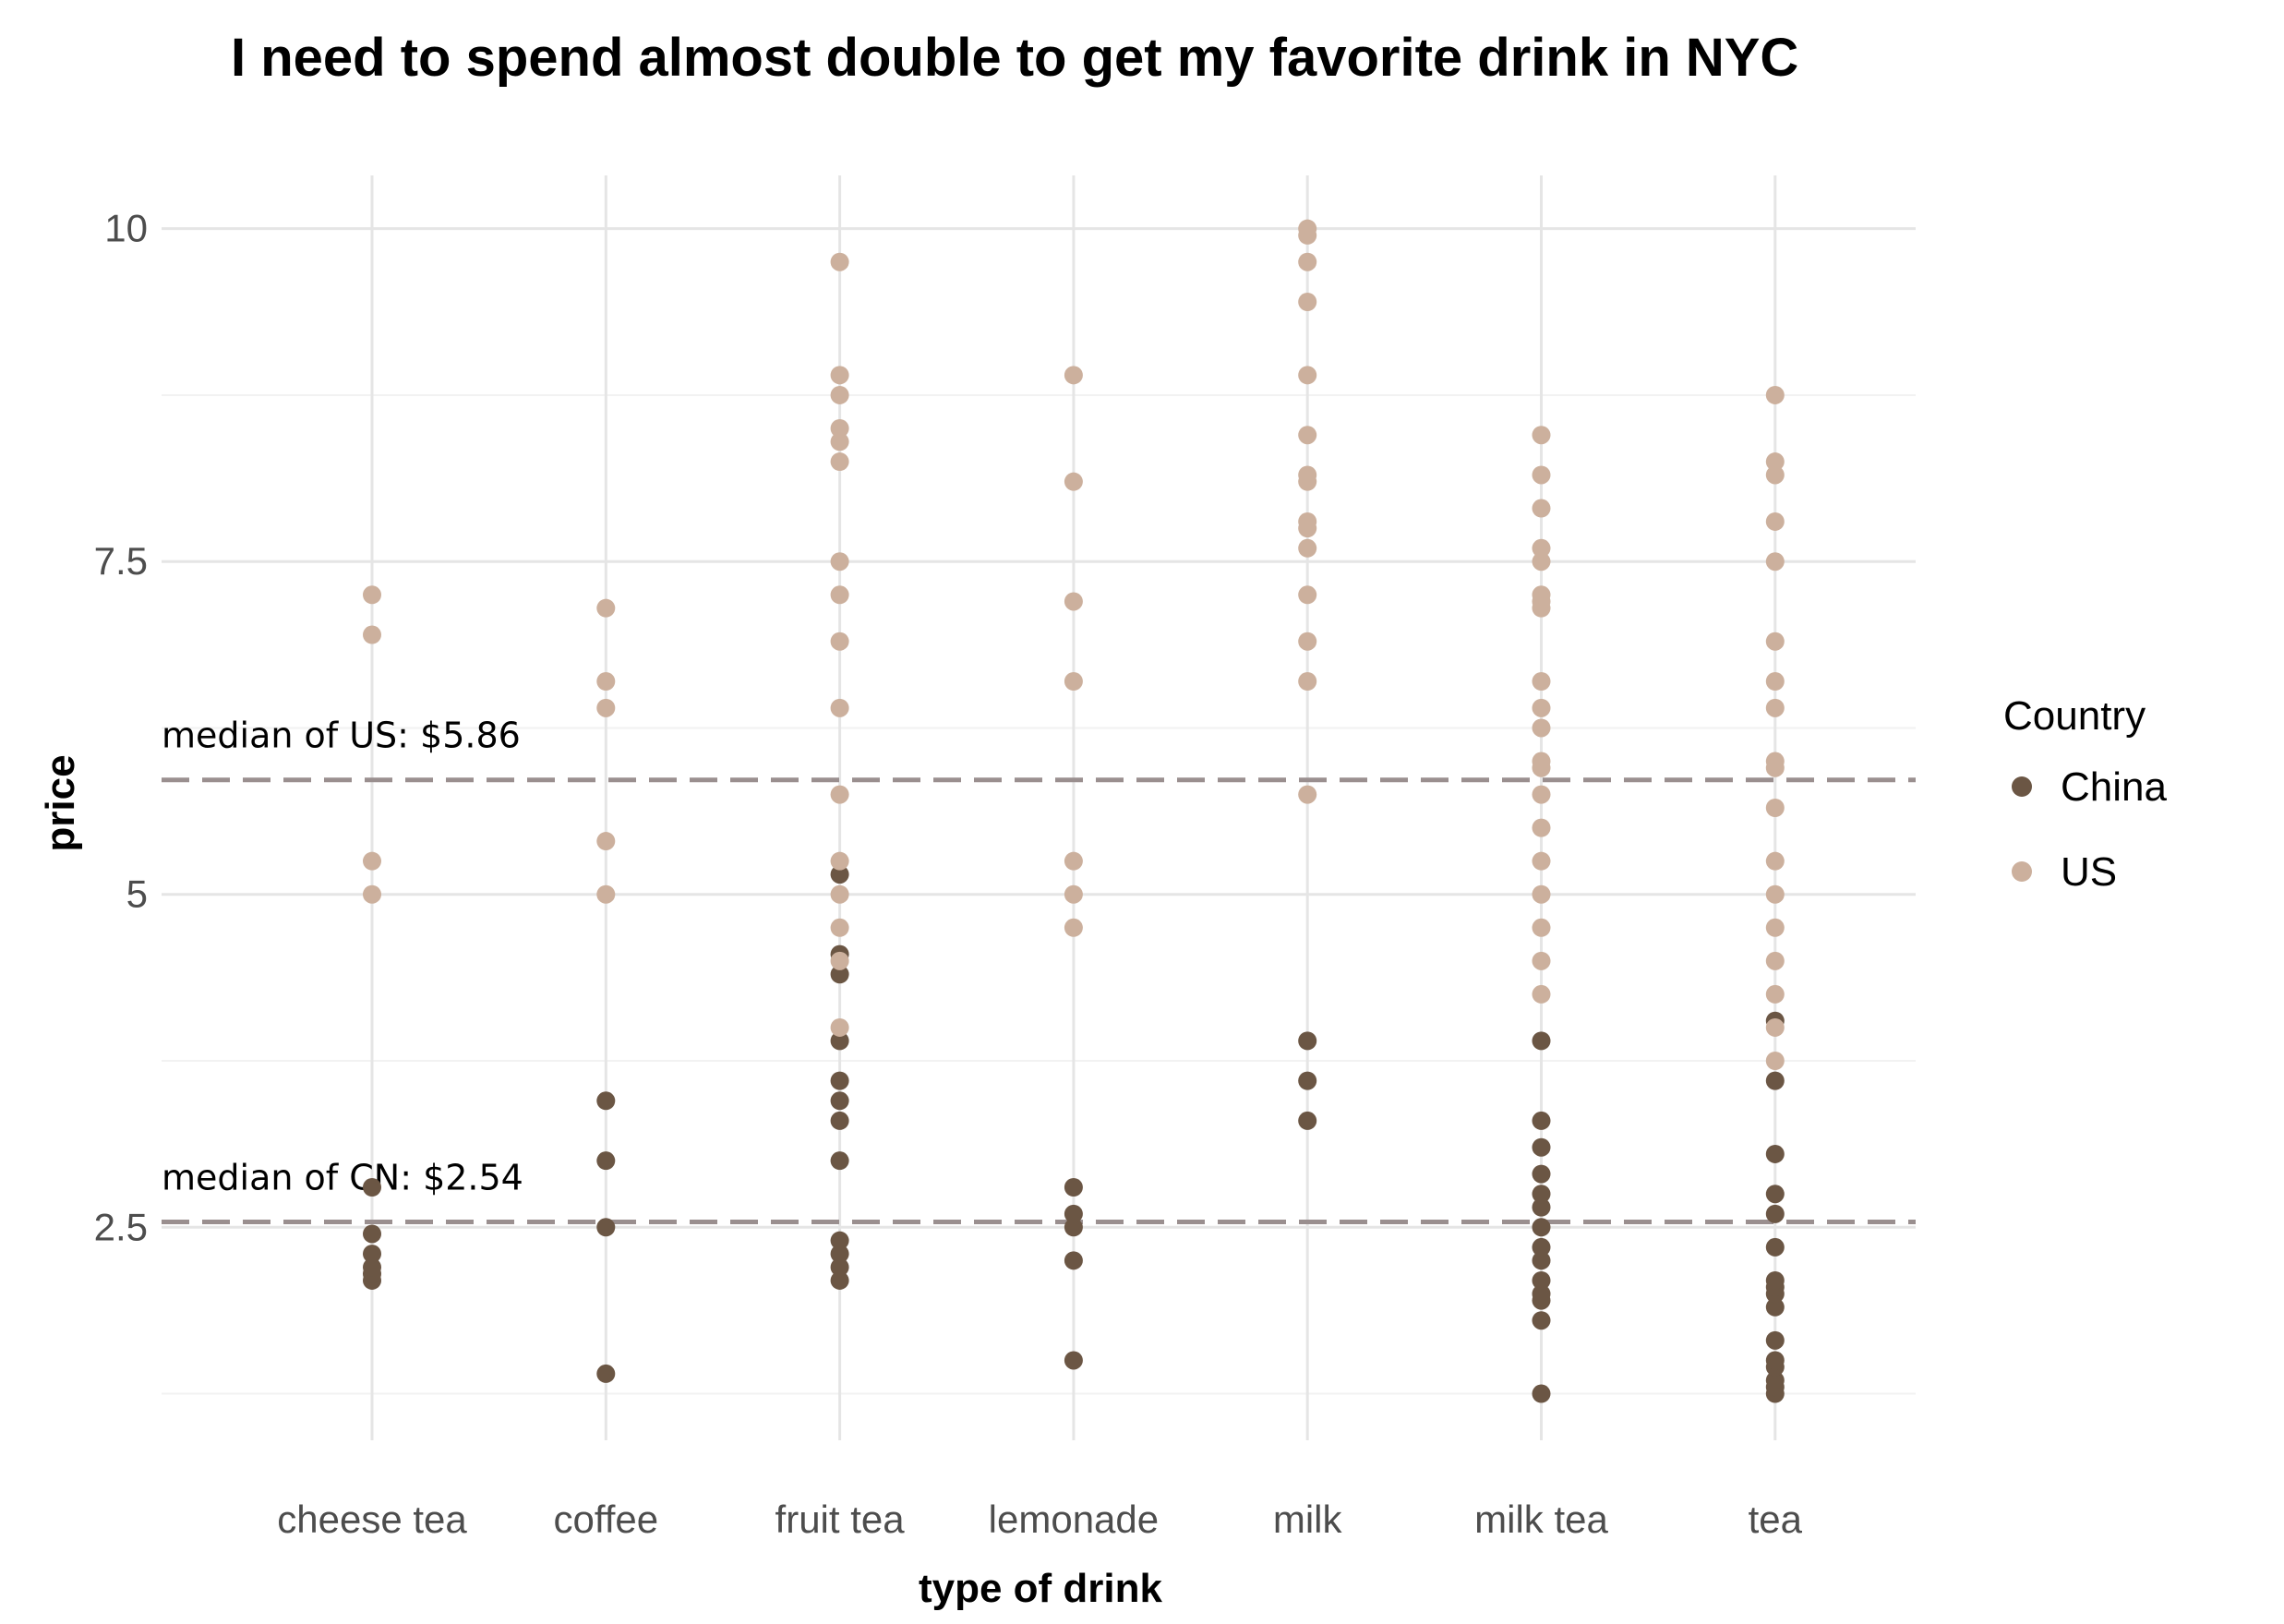  Describe the element at coordinates (840, 1519) in the screenshot. I see `x-tick-label: fruit tea` at that location.